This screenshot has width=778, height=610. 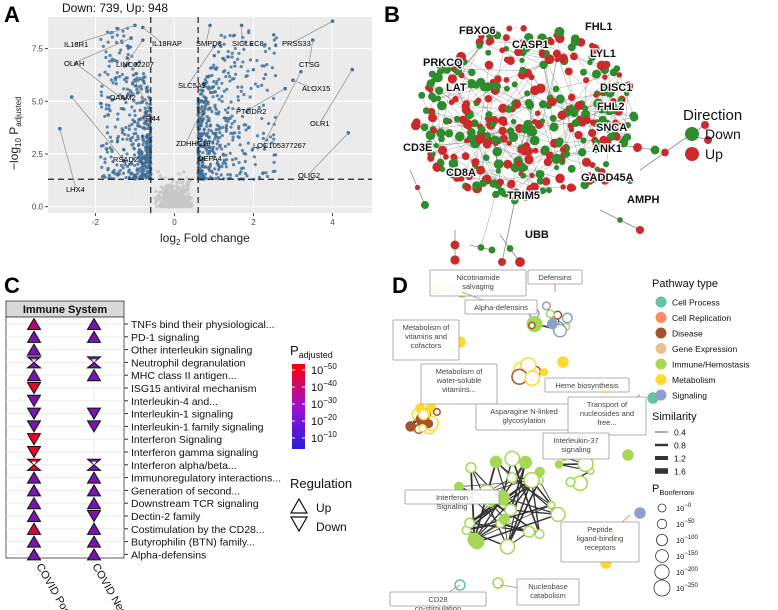 I want to click on em-label-text: glycosylation, so click(x=524, y=420).